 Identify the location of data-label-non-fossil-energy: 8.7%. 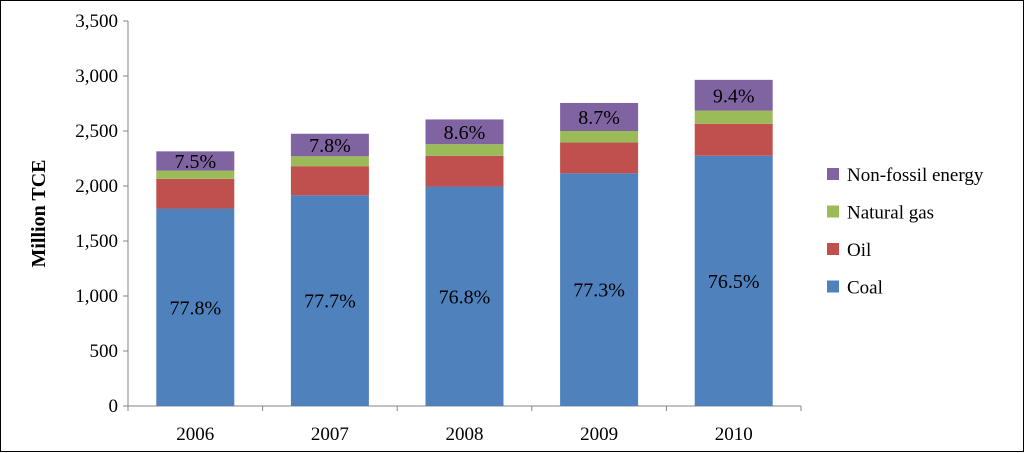
(599, 118).